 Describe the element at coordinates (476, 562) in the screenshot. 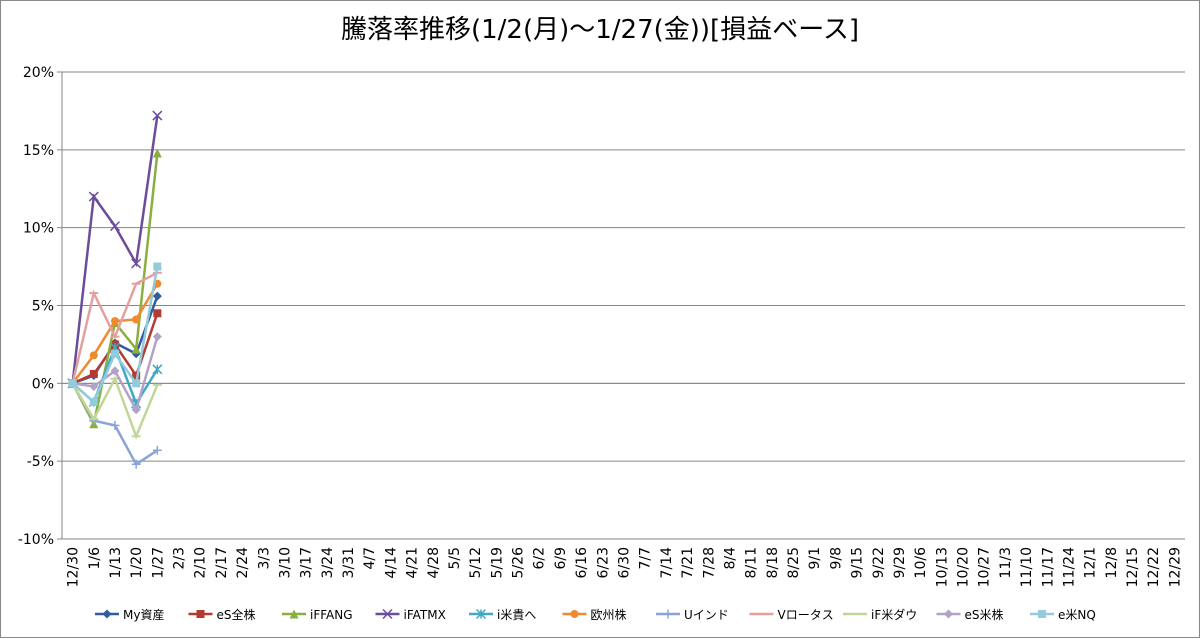

I see `x-tick-label: 5/12` at that location.